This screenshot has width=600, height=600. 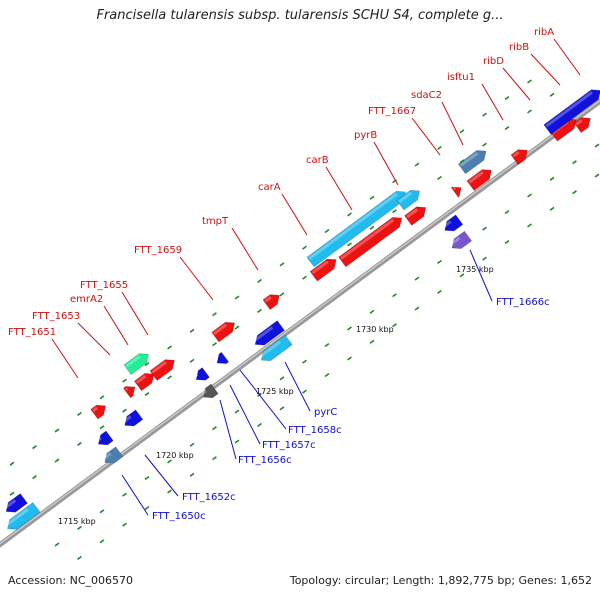 What do you see at coordinates (426, 95) in the screenshot?
I see `label-sdac2: sdaC2` at bounding box center [426, 95].